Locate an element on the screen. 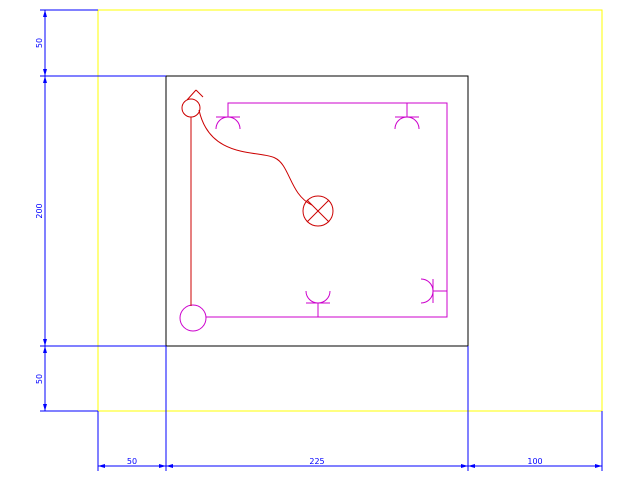 The width and height of the screenshot is (640, 480). switch-top-lever is located at coordinates (191, 95).